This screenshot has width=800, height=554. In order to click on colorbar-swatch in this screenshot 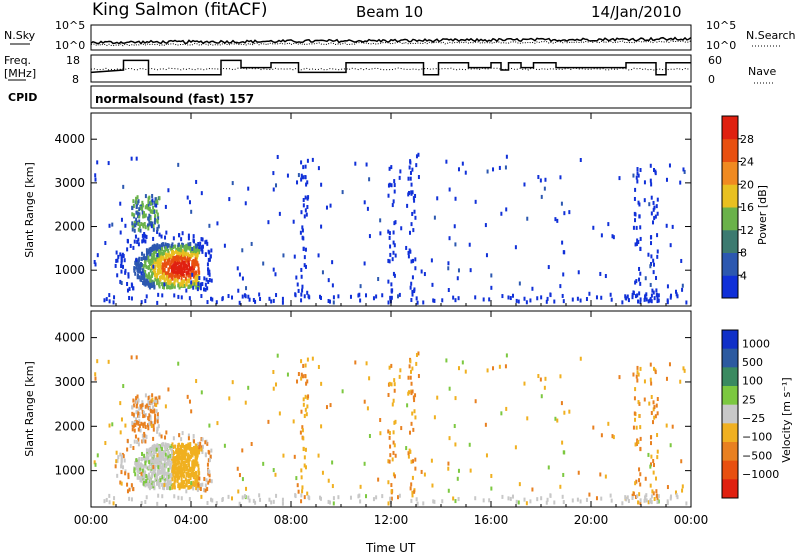, I will do `click(730, 396)`.